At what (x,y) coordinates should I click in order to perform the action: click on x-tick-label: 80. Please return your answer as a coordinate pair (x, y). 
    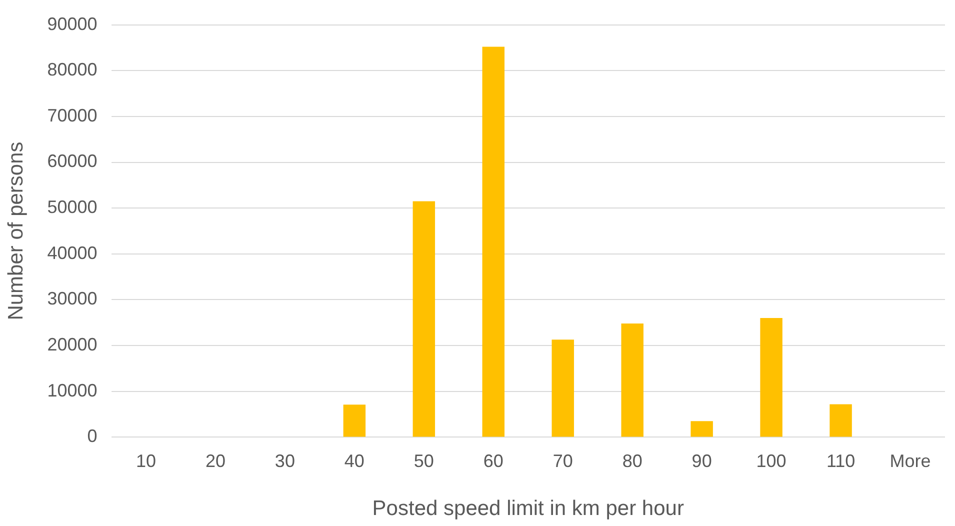
    Looking at the image, I should click on (632, 460).